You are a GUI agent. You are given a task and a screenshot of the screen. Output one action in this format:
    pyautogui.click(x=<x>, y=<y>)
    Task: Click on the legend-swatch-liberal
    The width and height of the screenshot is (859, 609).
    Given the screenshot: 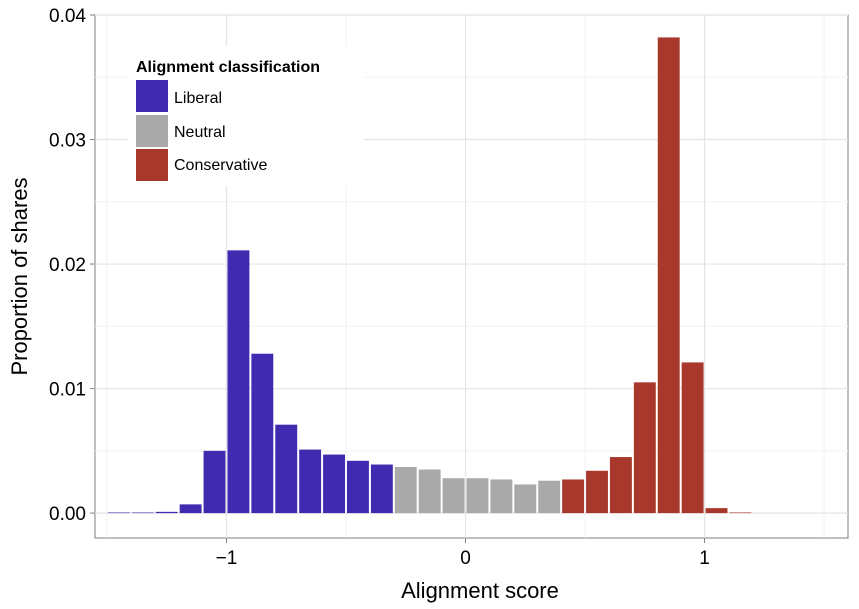 What is the action you would take?
    pyautogui.click(x=152, y=96)
    